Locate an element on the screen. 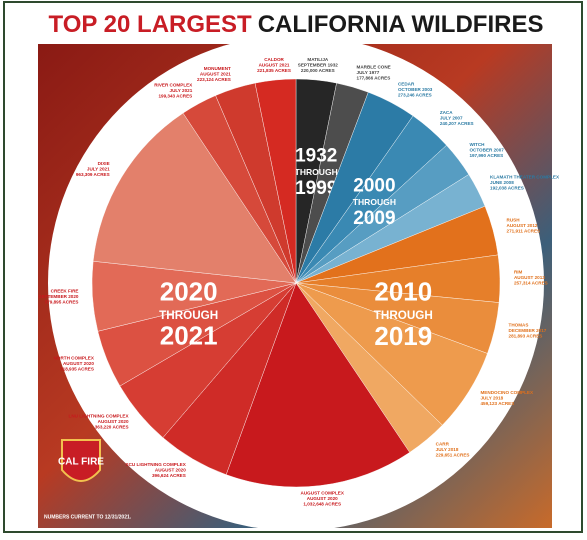 The image size is (587, 540). fire-acres: 229,651 ACRES is located at coordinates (453, 455).